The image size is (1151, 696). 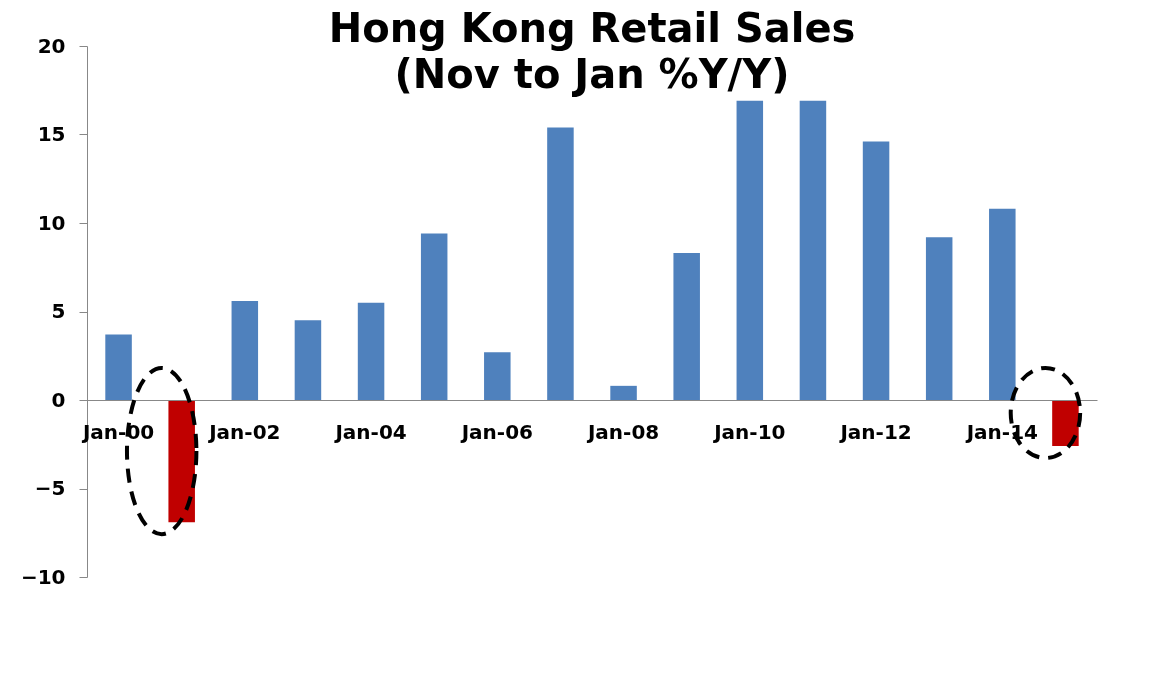 What do you see at coordinates (496, 431) in the screenshot?
I see `x-tick-label: Jan-06` at bounding box center [496, 431].